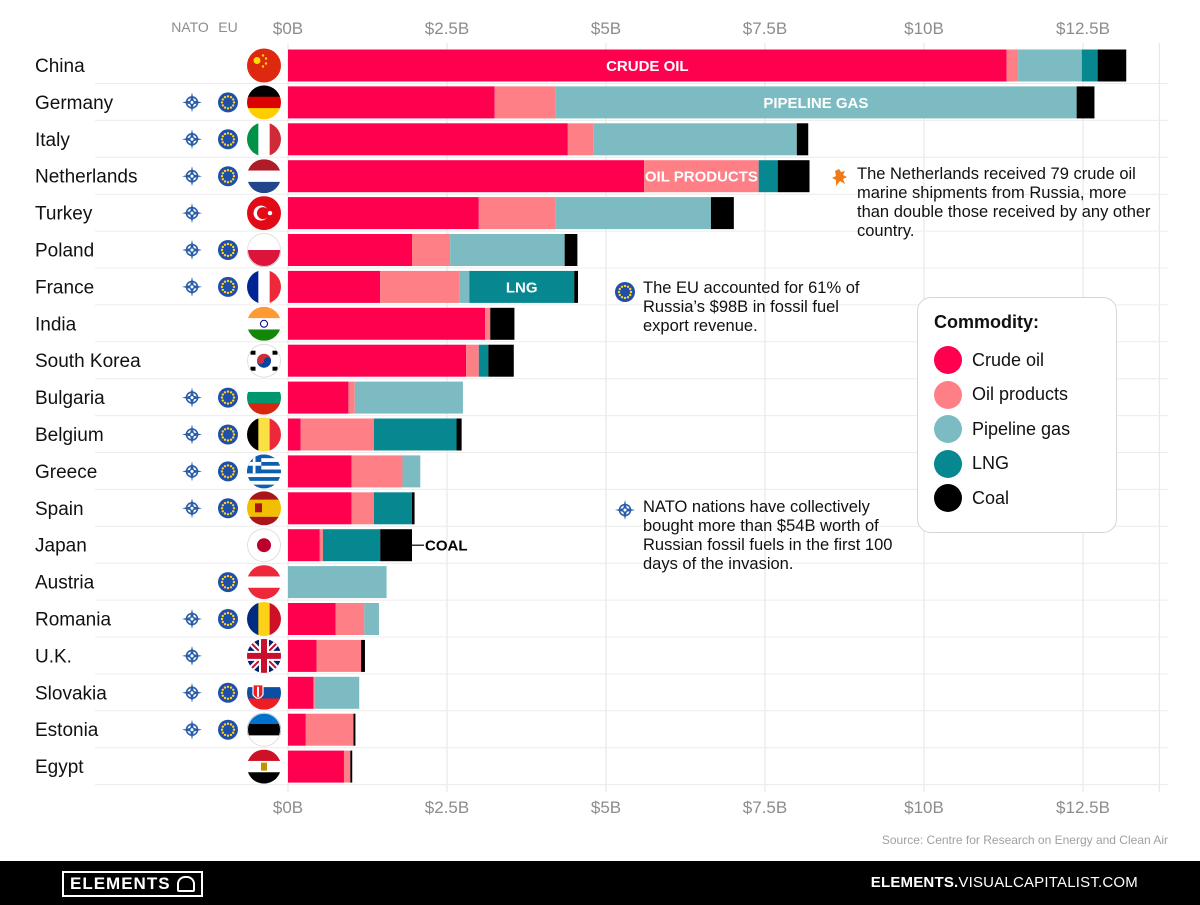  I want to click on x-tick-label-top: $10B, so click(924, 28).